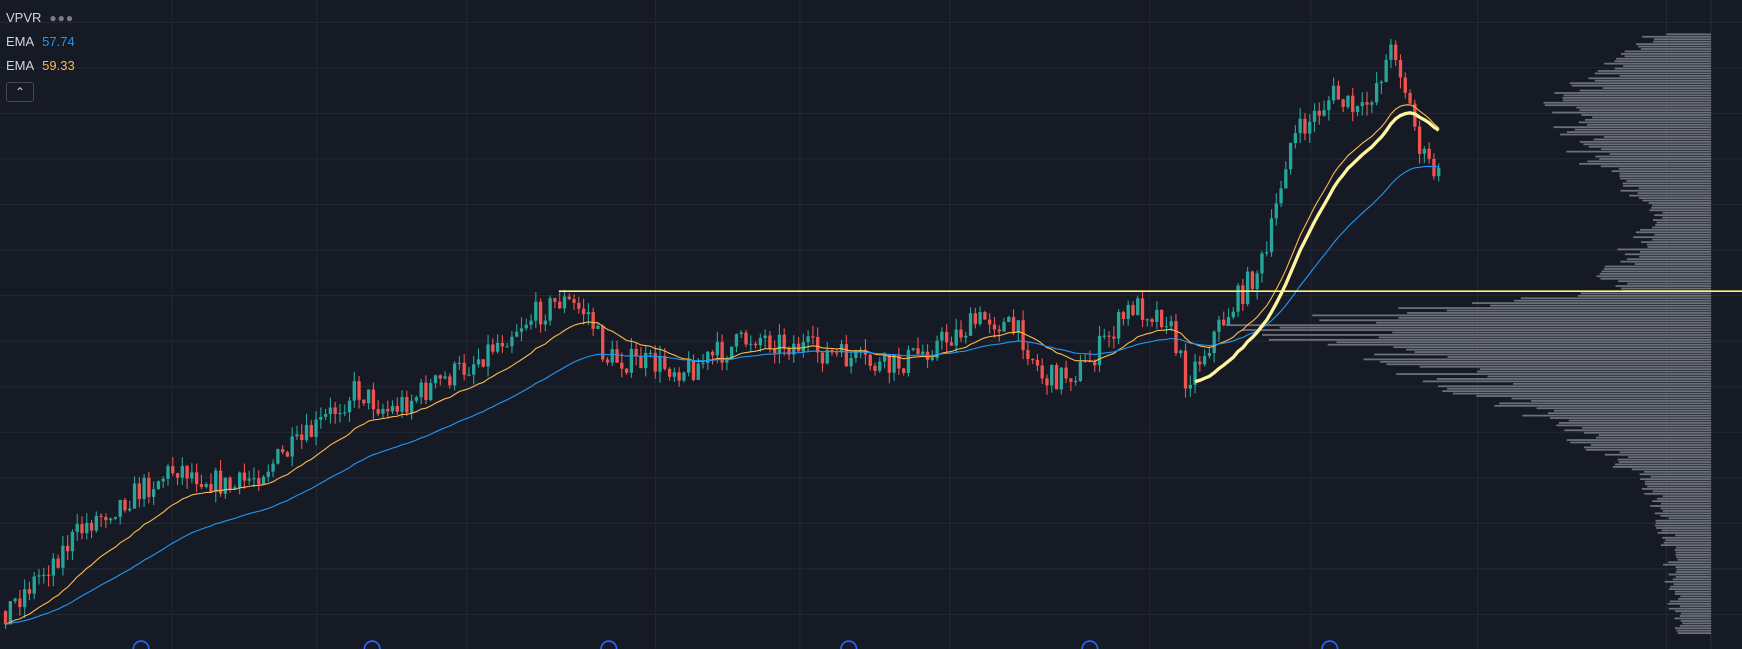 This screenshot has width=1742, height=649. What do you see at coordinates (40, 42) in the screenshot?
I see `legend-row: EMA 57.74` at bounding box center [40, 42].